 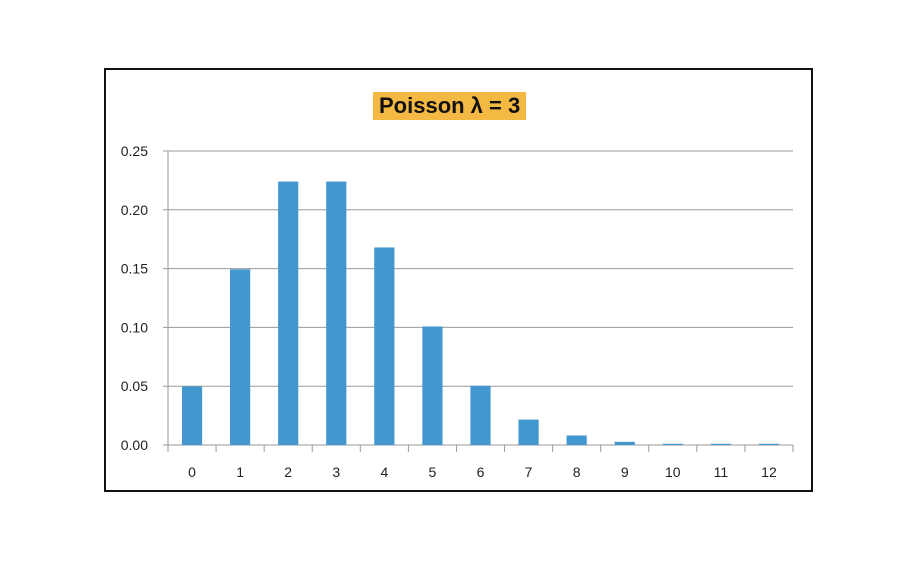 I want to click on x-tick-label: 4, so click(x=384, y=472).